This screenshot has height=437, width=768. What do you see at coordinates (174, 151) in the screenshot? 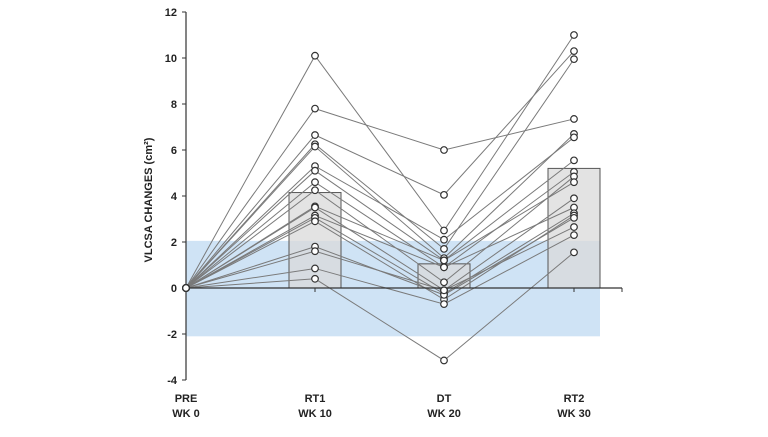
I see `y-tick-label: 6` at bounding box center [174, 151].